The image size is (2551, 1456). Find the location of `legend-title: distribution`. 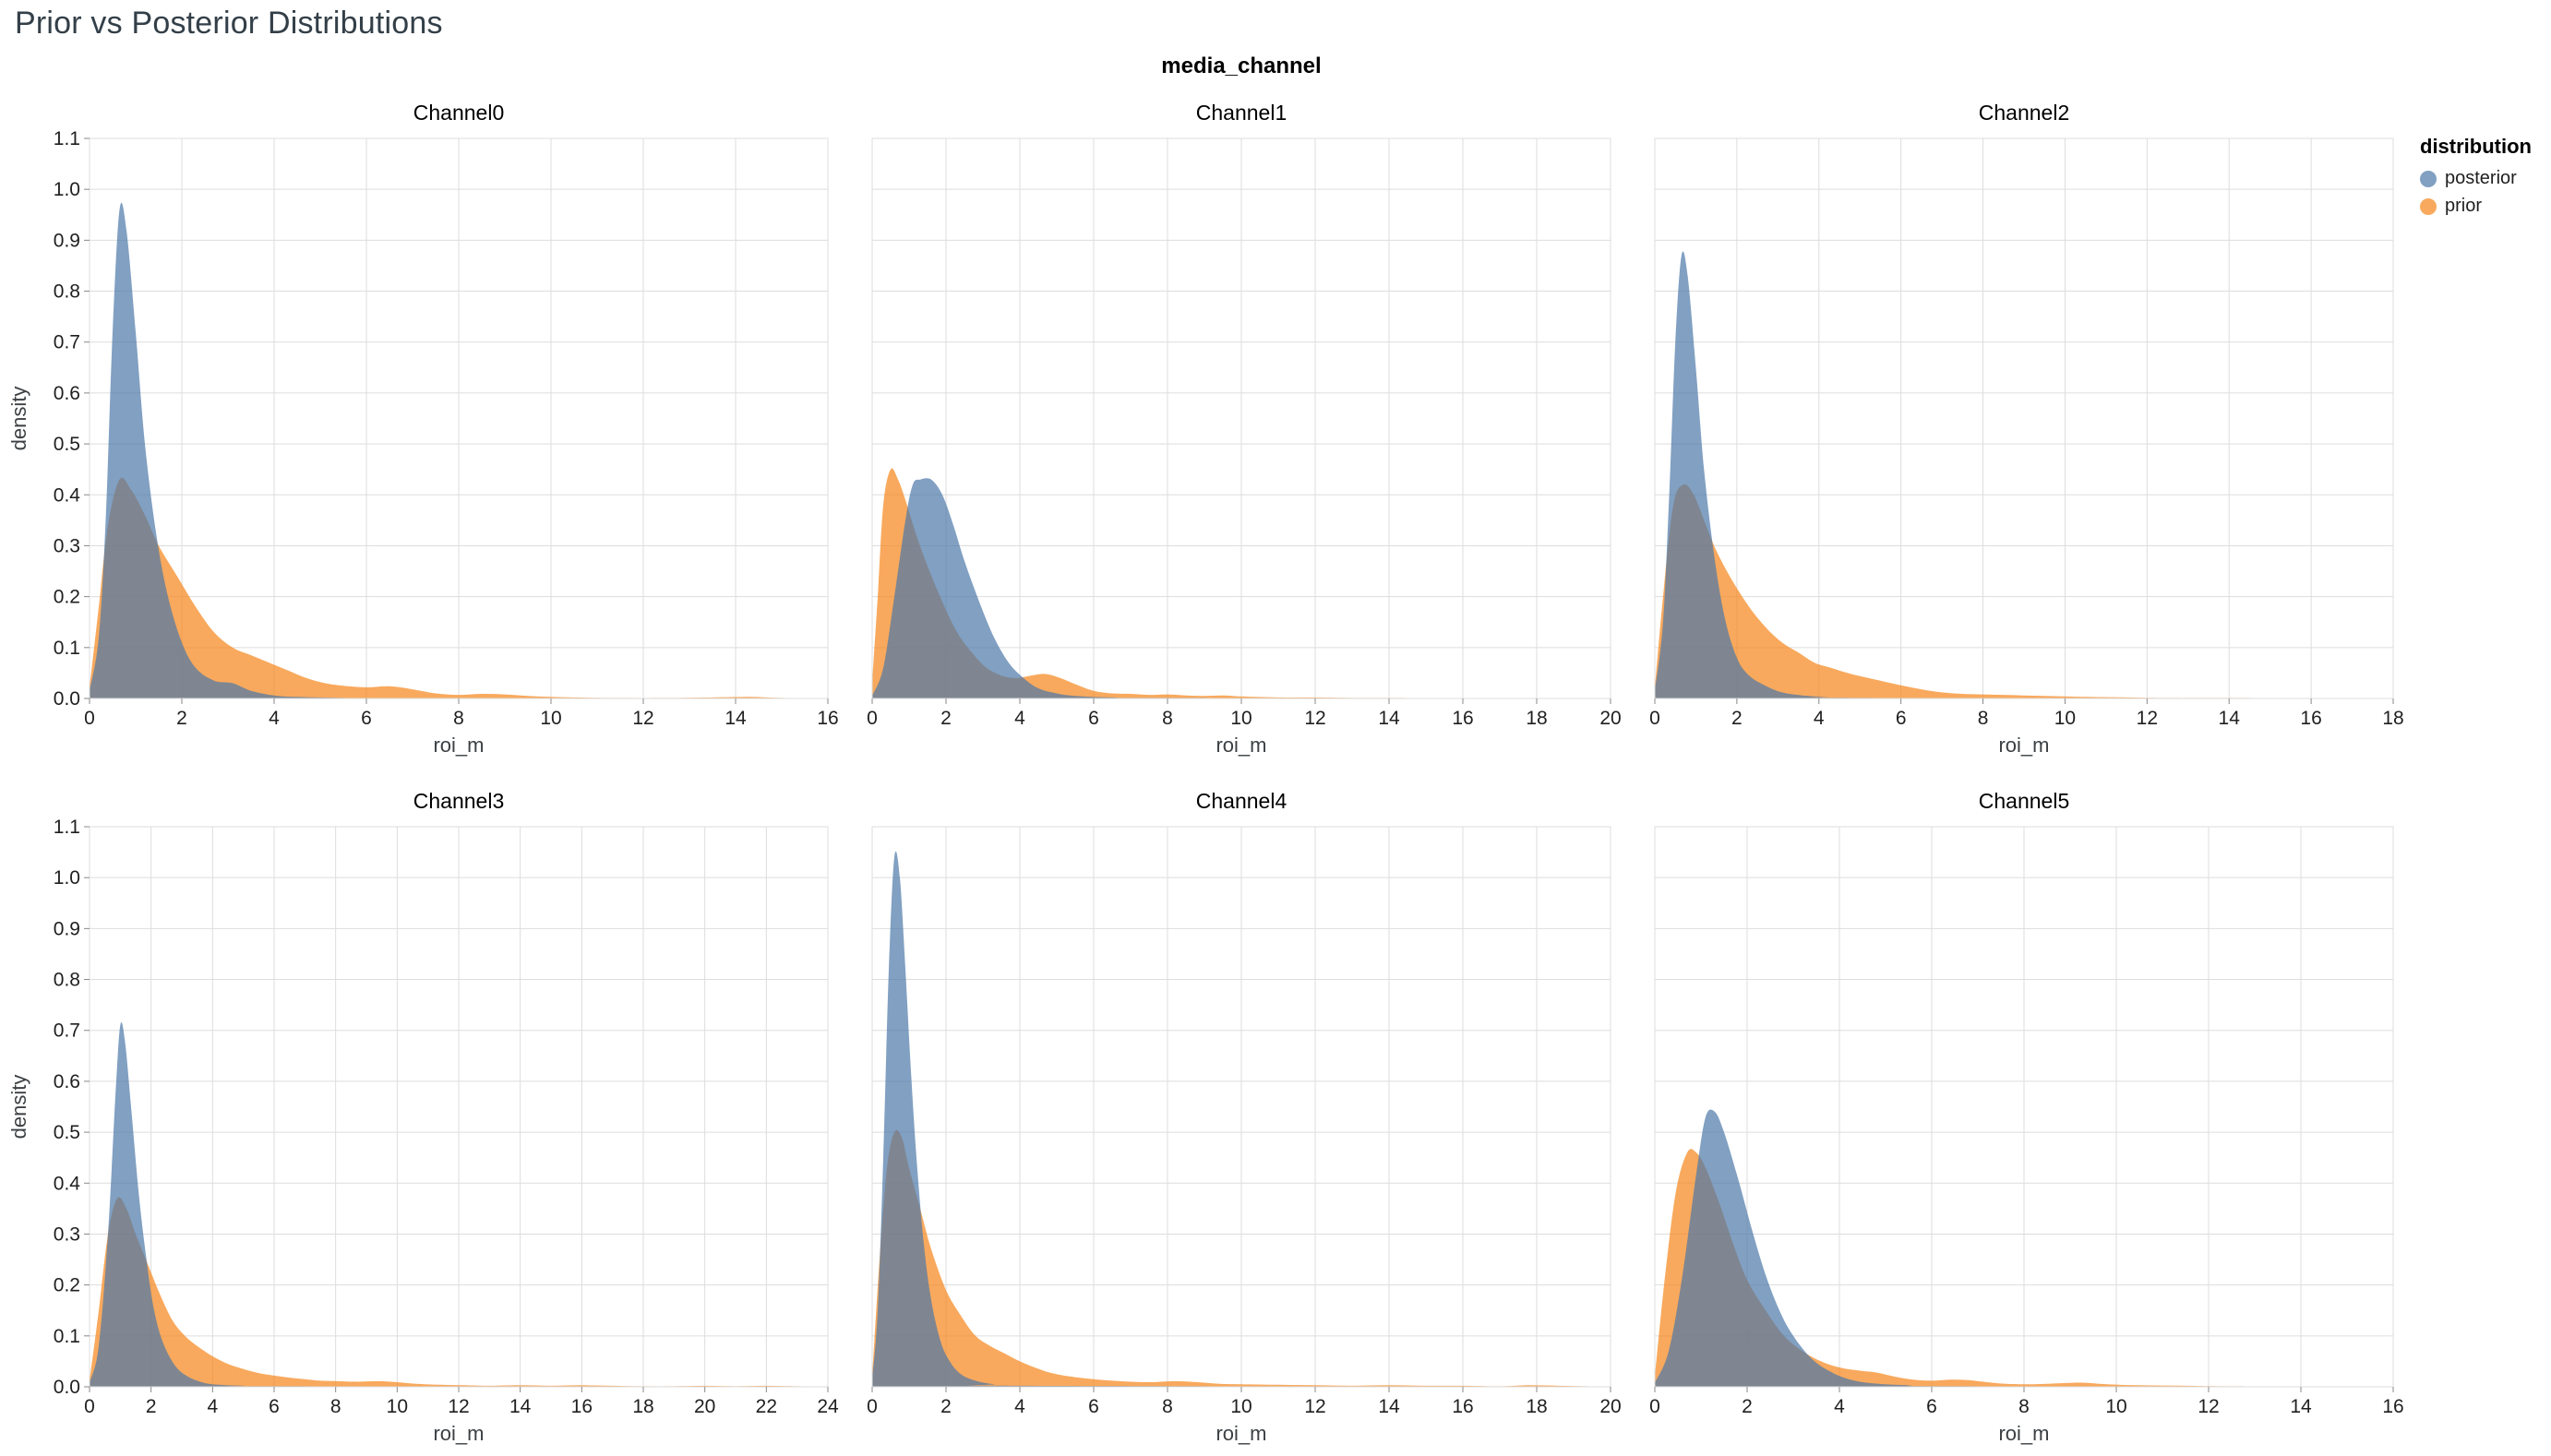

legend-title: distribution is located at coordinates (2476, 146).